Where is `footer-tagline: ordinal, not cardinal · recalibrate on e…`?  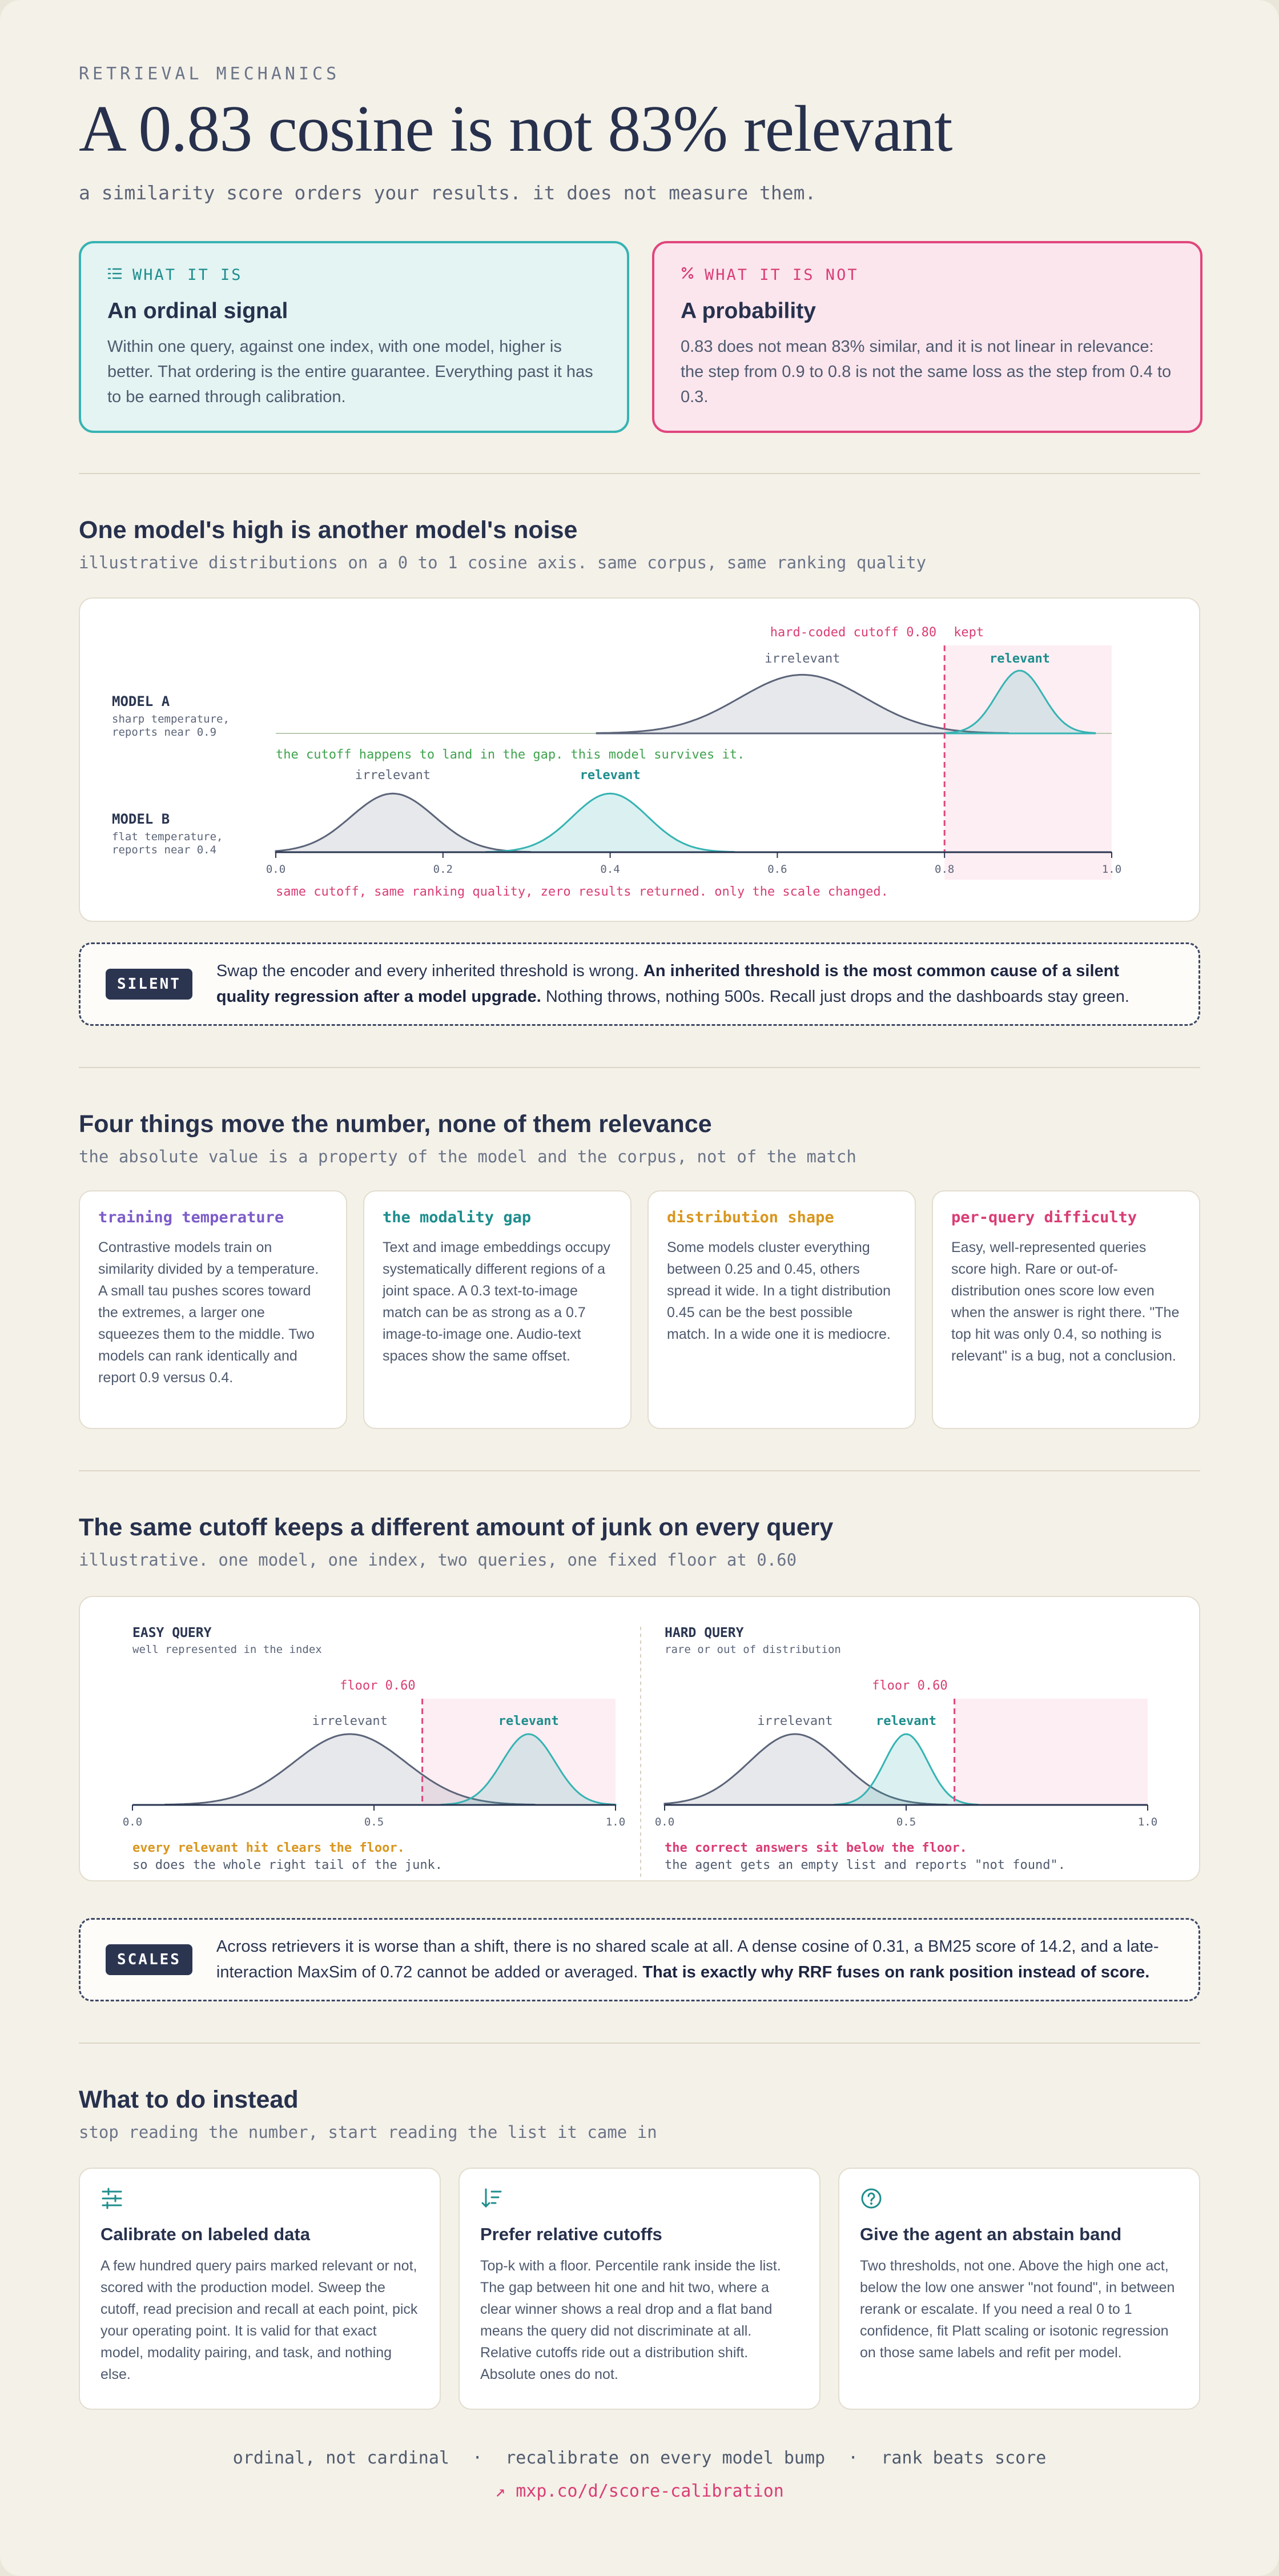 footer-tagline: ordinal, not cardinal · recalibrate on e… is located at coordinates (639, 2458).